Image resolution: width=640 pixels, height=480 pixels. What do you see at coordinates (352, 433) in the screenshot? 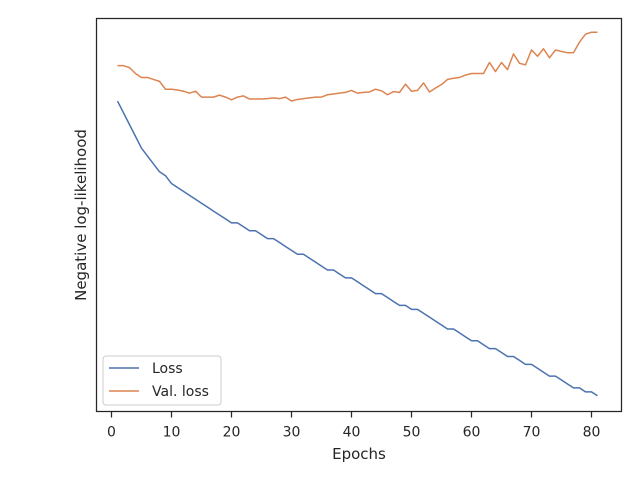
I see `x-tick-label: 40` at bounding box center [352, 433].